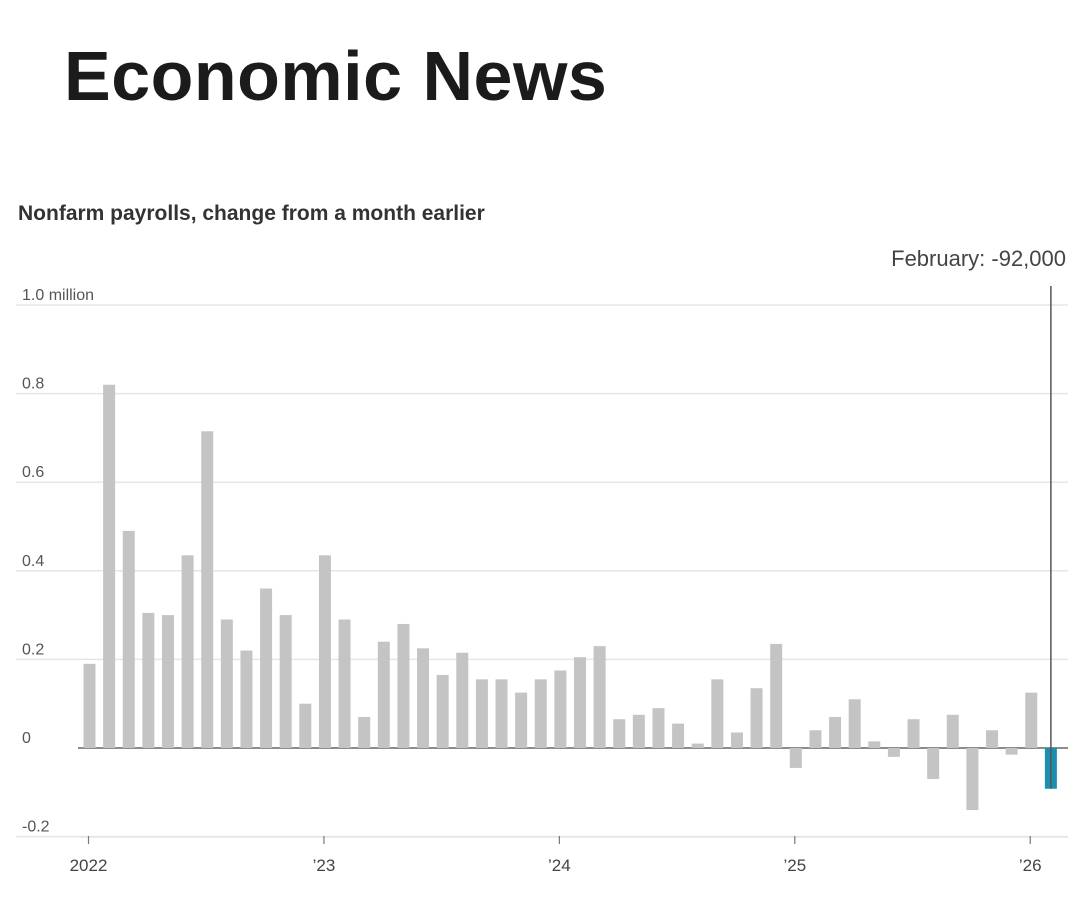 The height and width of the screenshot is (902, 1086). What do you see at coordinates (1030, 865) in the screenshot?
I see `x-tick-label: ’26` at bounding box center [1030, 865].